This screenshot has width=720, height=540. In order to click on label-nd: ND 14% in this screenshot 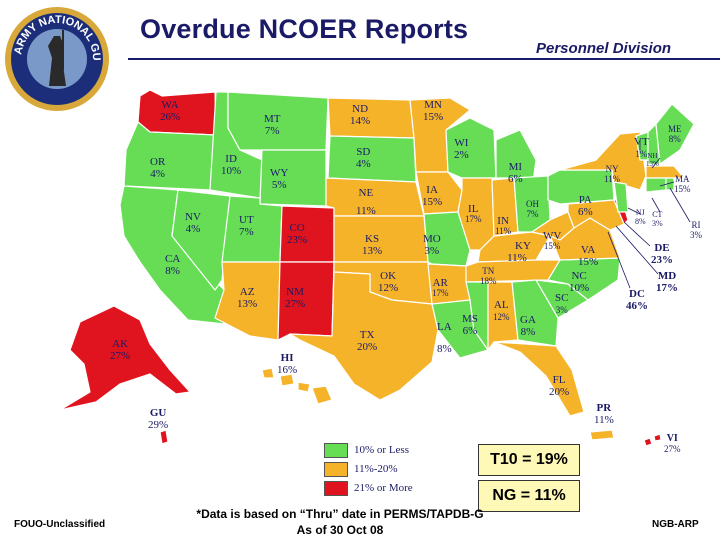, I will do `click(360, 115)`.